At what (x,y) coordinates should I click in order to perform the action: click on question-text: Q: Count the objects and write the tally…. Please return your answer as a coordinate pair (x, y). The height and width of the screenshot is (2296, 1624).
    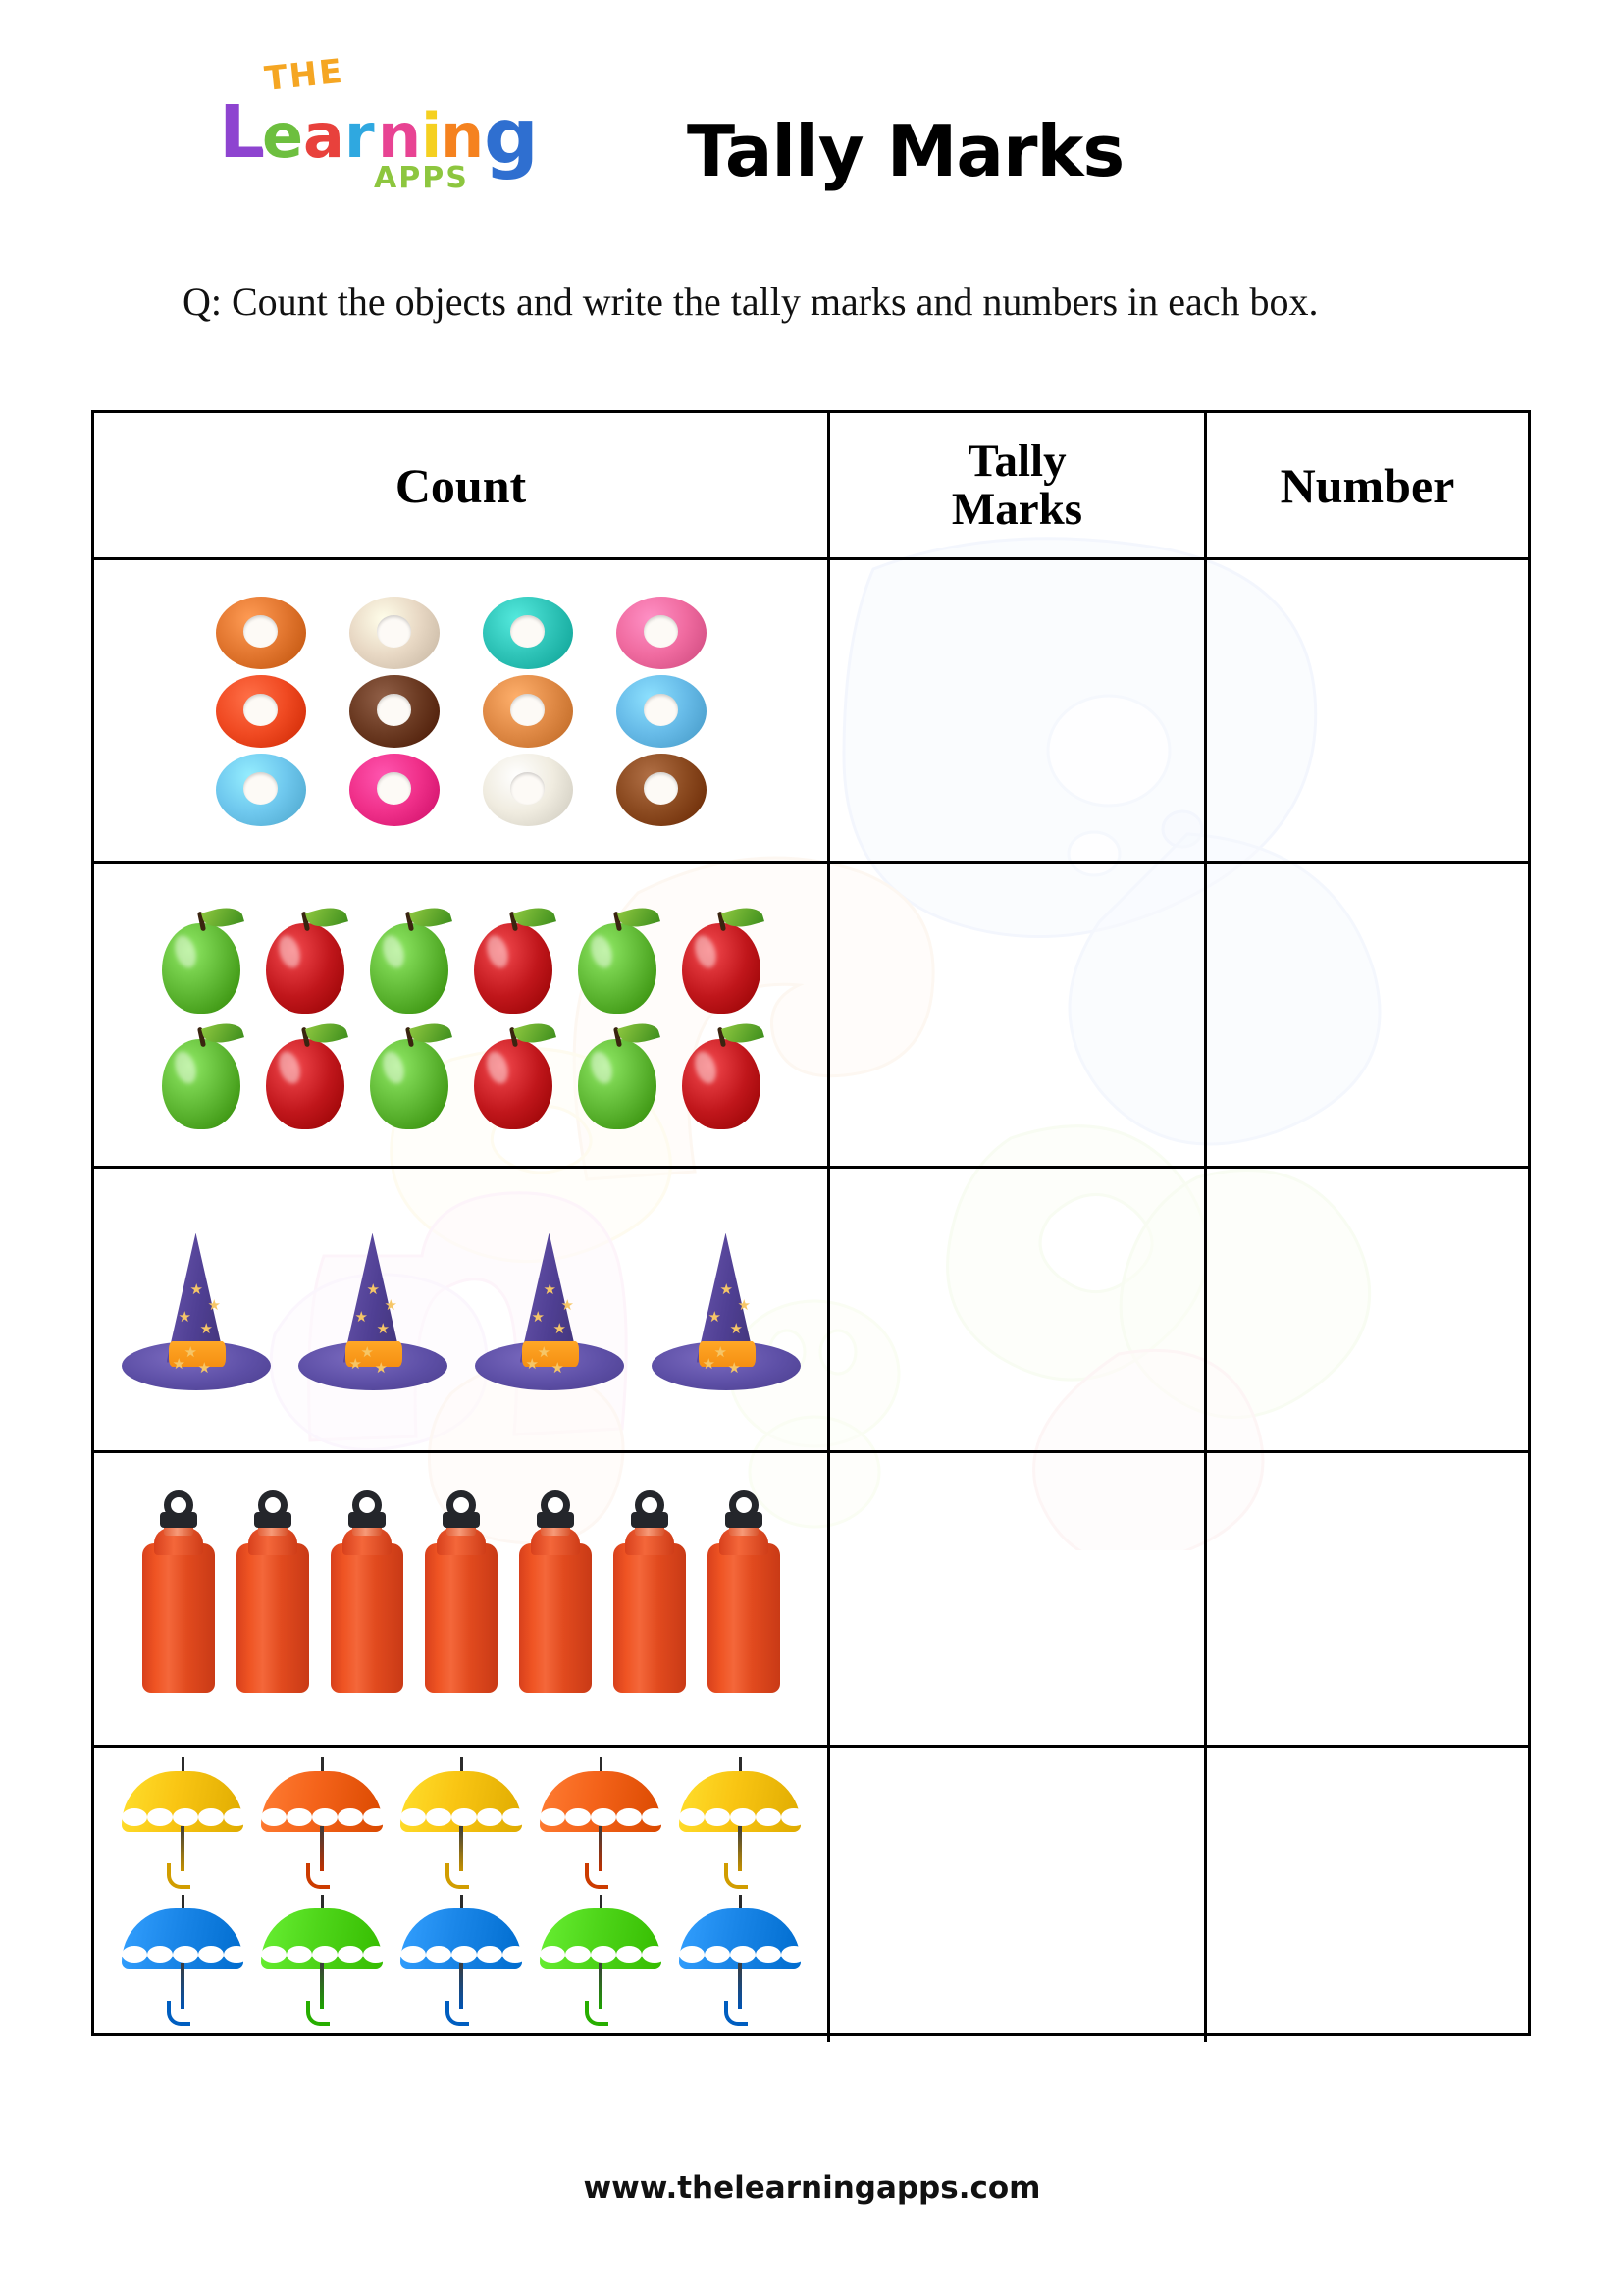
    Looking at the image, I should click on (751, 302).